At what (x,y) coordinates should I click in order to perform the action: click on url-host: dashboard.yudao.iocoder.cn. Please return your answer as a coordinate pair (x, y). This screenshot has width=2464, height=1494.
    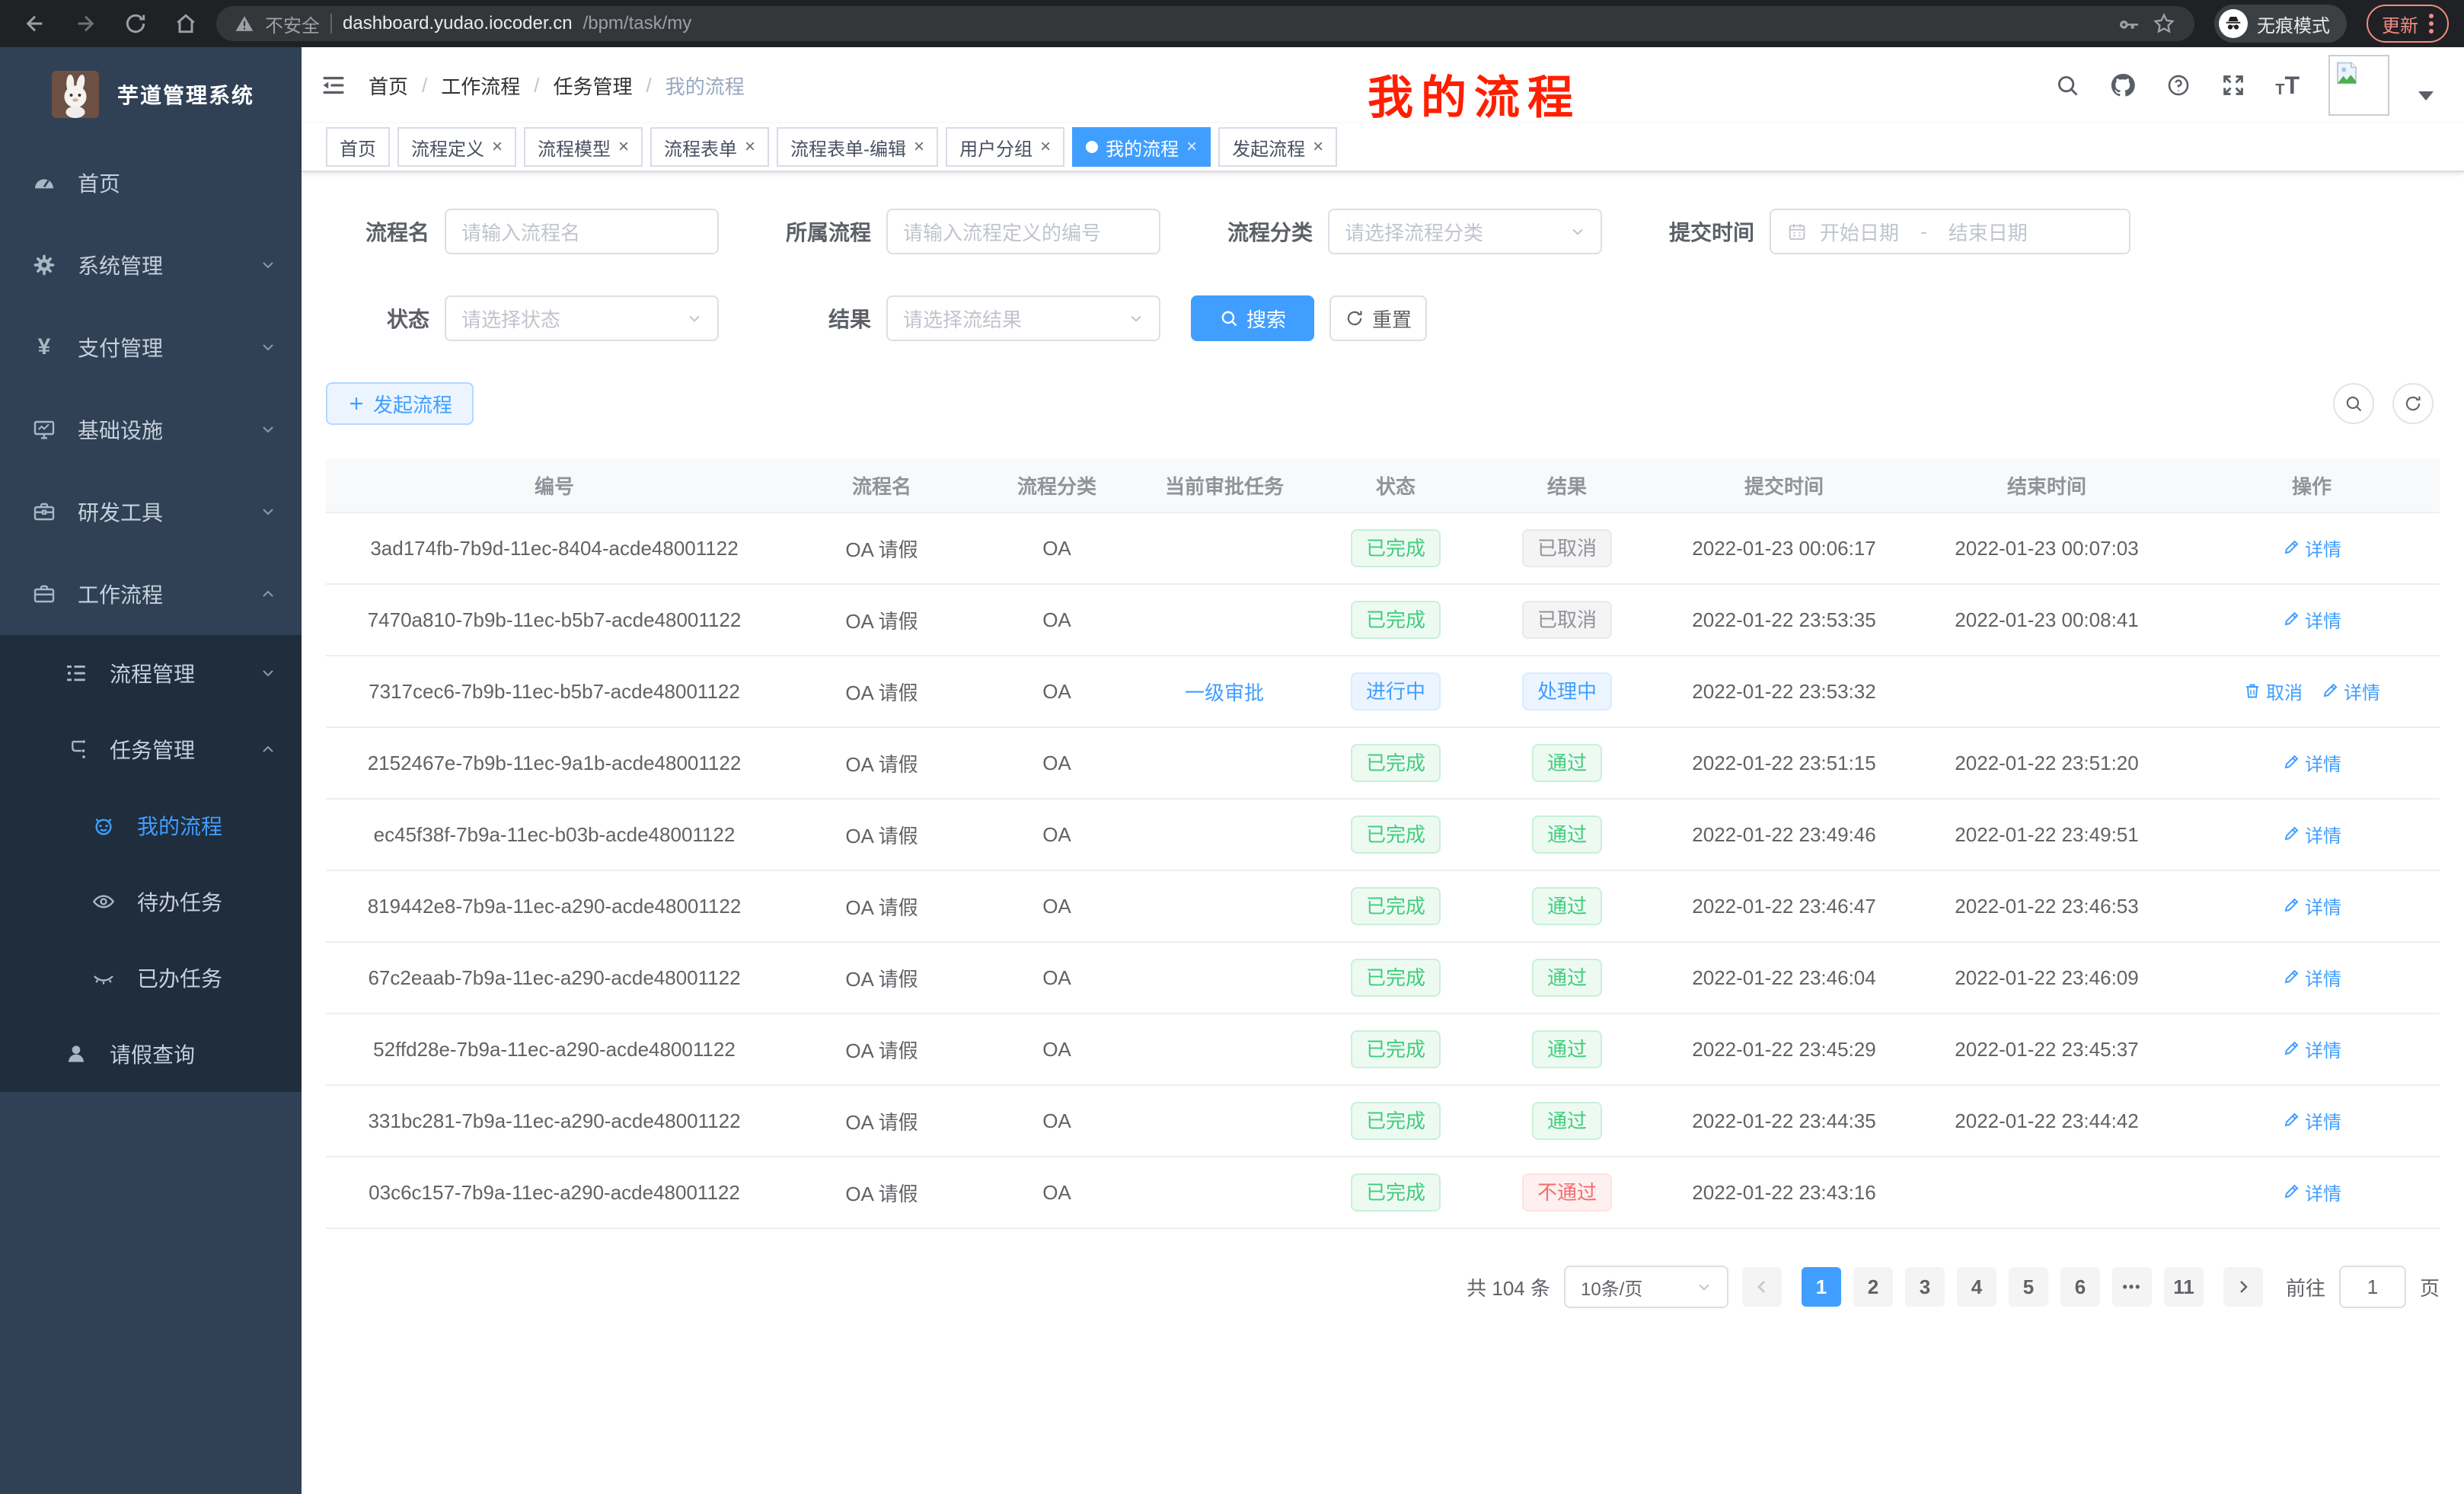
    Looking at the image, I should click on (458, 23).